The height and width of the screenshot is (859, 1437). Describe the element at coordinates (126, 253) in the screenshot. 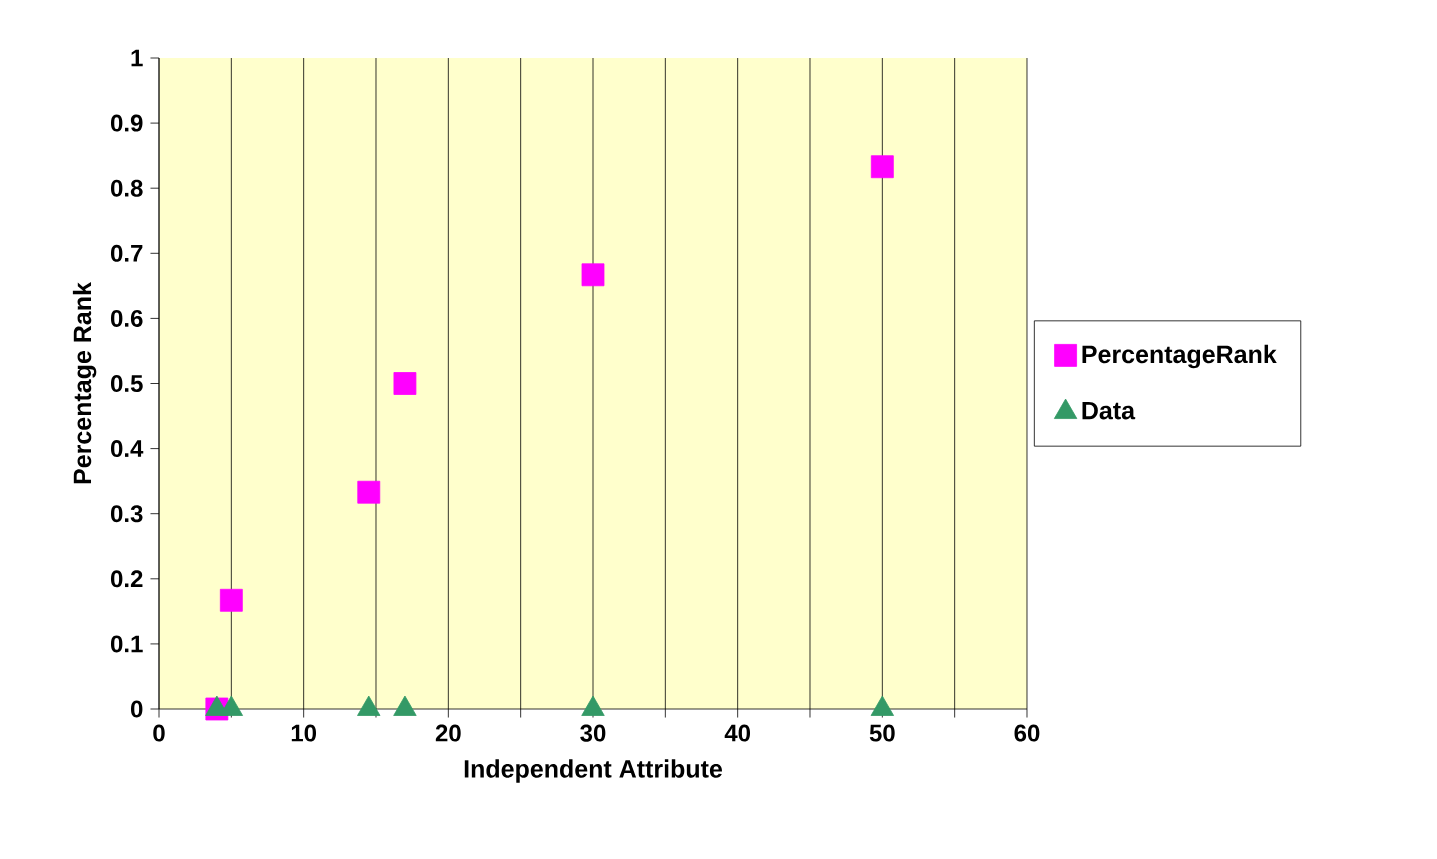

I see `y-tick-label: 0.7` at that location.